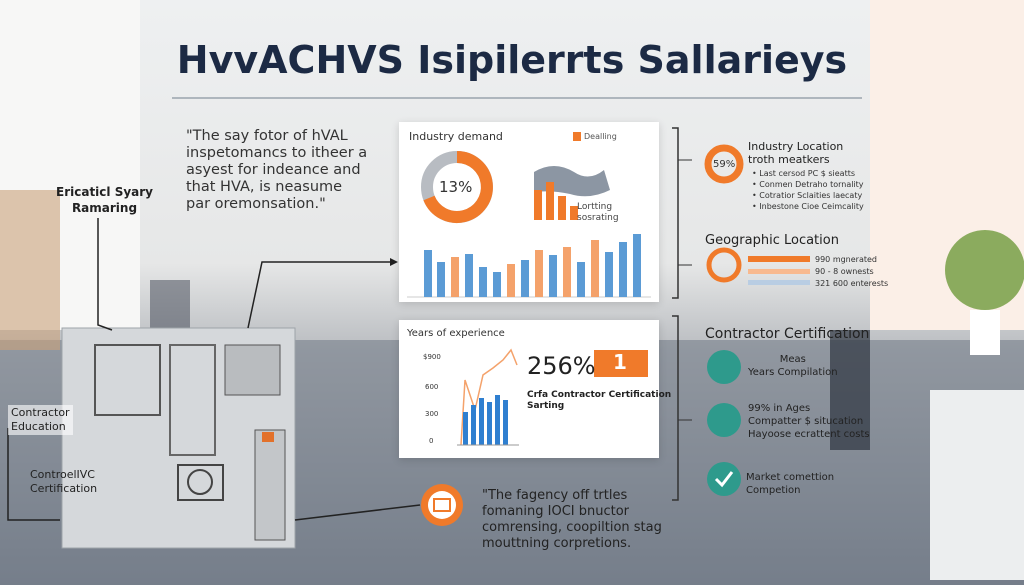 The height and width of the screenshot is (585, 1024). What do you see at coordinates (512, 60) in the screenshot?
I see `title: HvvACHVS Isipilerrts Sallarieys` at bounding box center [512, 60].